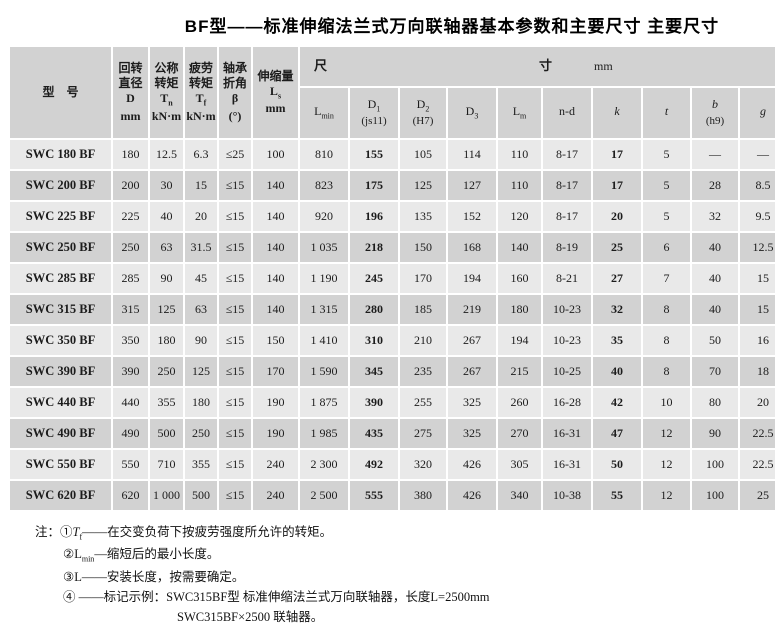 Image resolution: width=775 pixels, height=627 pixels. Describe the element at coordinates (166, 340) in the screenshot. I see `cell: 180` at that location.